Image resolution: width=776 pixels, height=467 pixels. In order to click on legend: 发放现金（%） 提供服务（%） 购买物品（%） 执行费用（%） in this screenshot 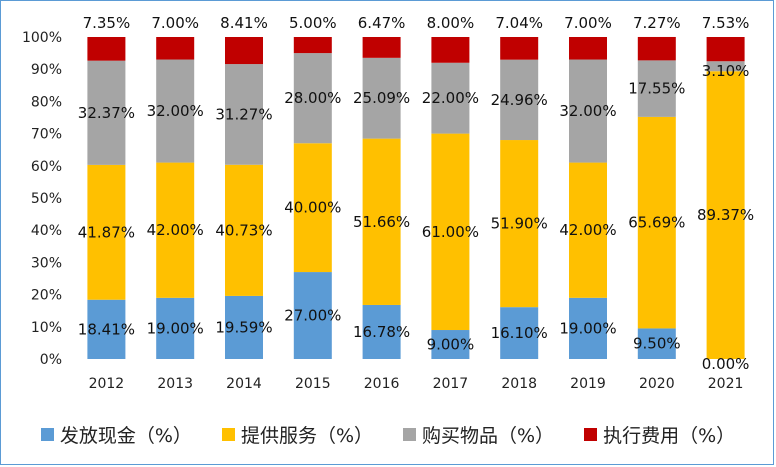, I will do `click(388, 434)`.